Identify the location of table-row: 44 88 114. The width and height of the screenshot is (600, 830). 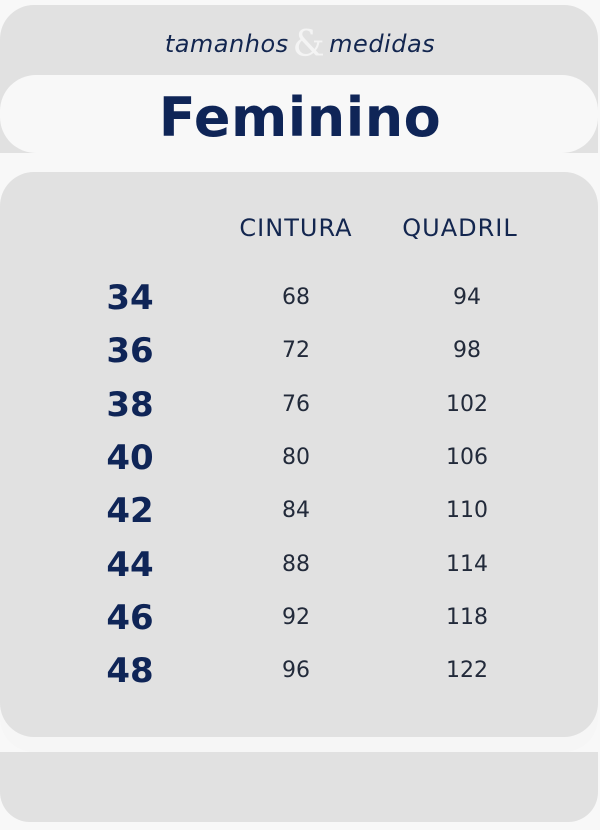
(300, 570).